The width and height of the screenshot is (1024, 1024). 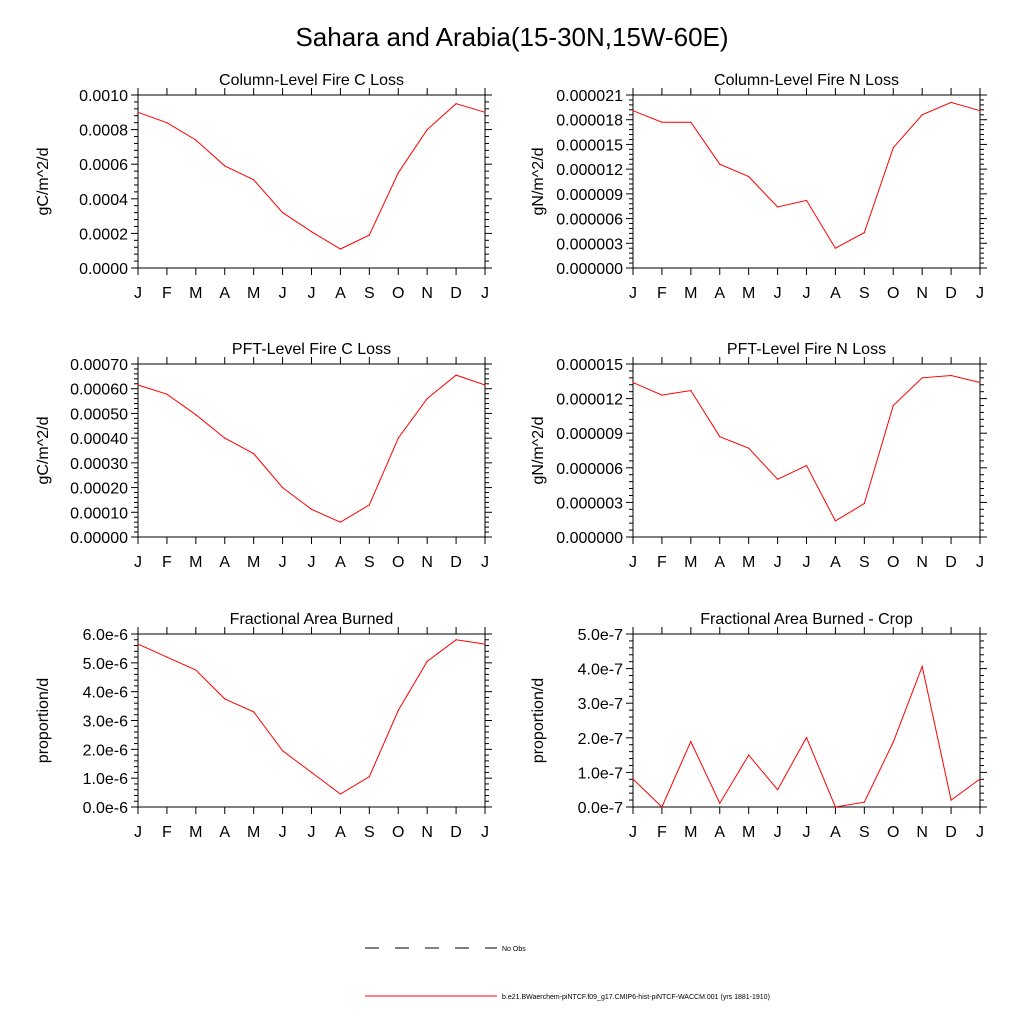 I want to click on y-tick-label: 6.0e-6, so click(x=105, y=635).